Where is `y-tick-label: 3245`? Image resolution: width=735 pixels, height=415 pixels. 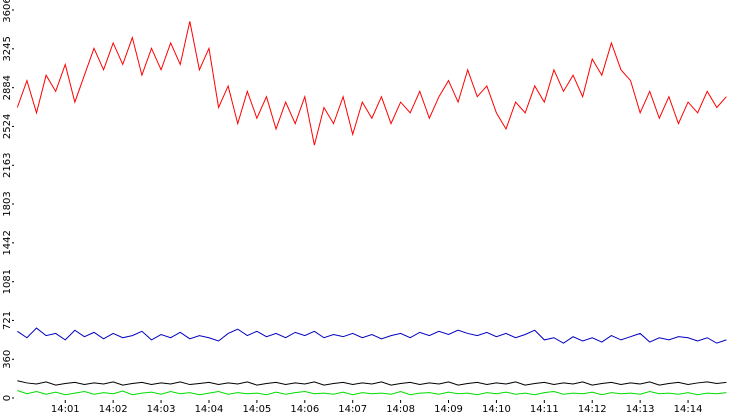 y-tick-label: 3245 is located at coordinates (7, 48).